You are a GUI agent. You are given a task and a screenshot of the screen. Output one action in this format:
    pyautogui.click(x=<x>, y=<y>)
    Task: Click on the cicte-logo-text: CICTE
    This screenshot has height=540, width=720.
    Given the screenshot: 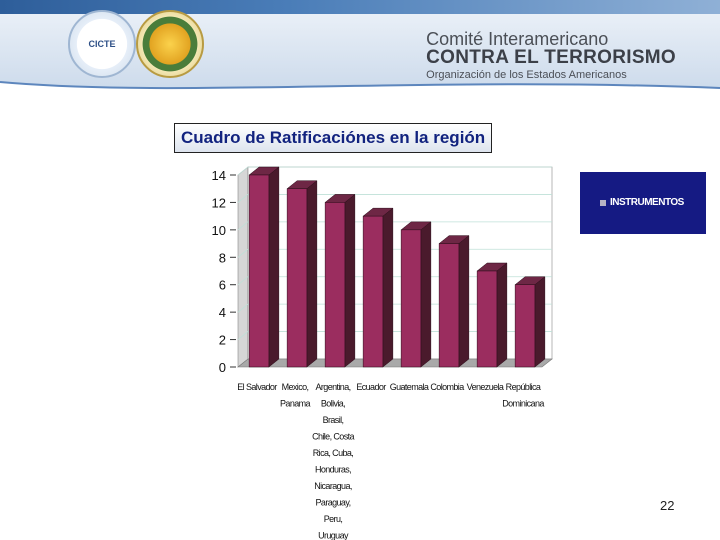 What is the action you would take?
    pyautogui.click(x=102, y=44)
    